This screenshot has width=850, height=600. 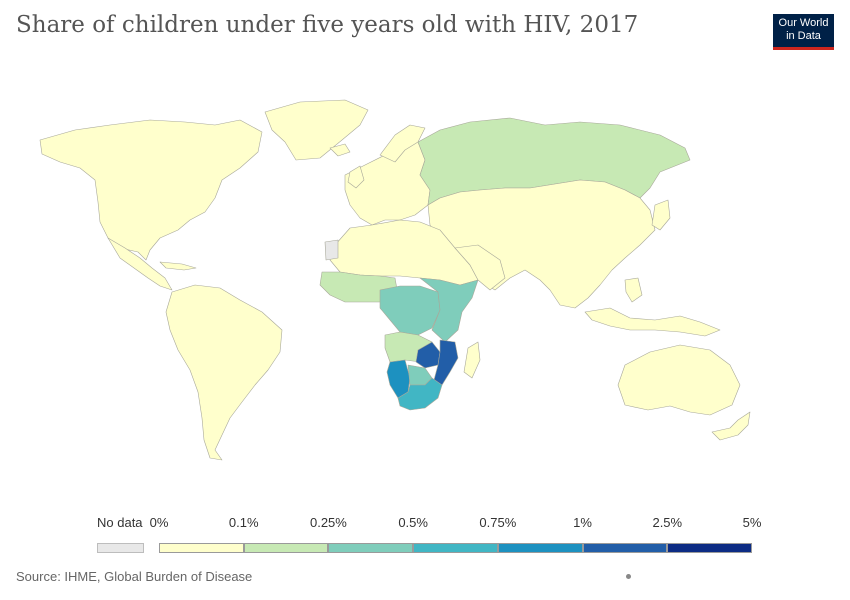 I want to click on legend: No data 0% 0.1% 0.25% 0.5% 0.75% 1% 2.5% 5%, so click(x=425, y=535).